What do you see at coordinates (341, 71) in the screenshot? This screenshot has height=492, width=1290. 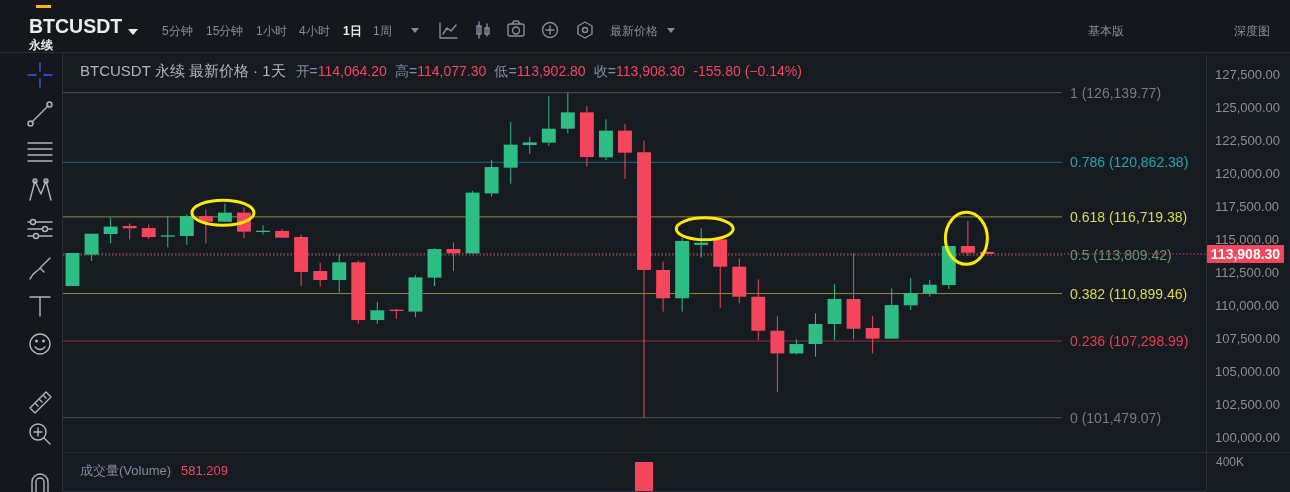 I see `annotation: 开=114,064.20` at bounding box center [341, 71].